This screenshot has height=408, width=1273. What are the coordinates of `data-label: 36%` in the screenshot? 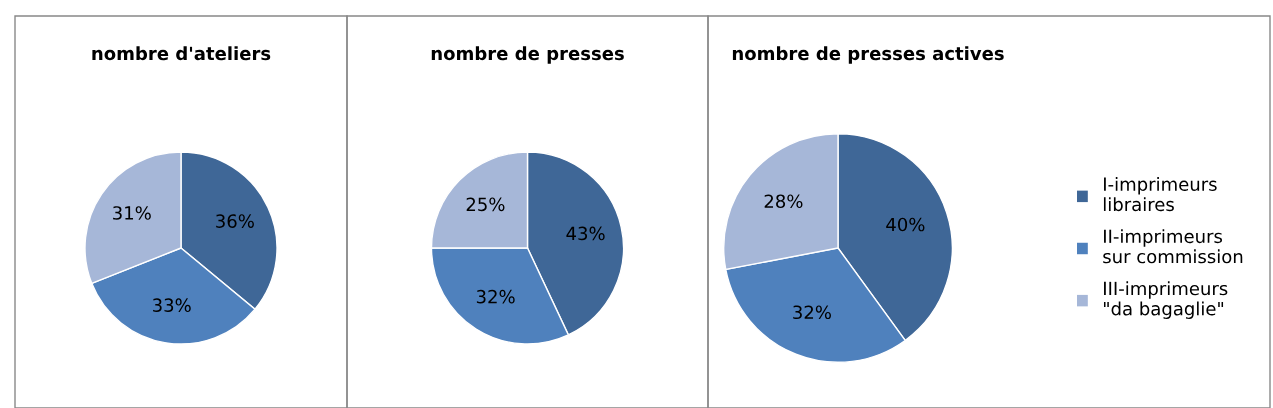 It's located at (235, 221).